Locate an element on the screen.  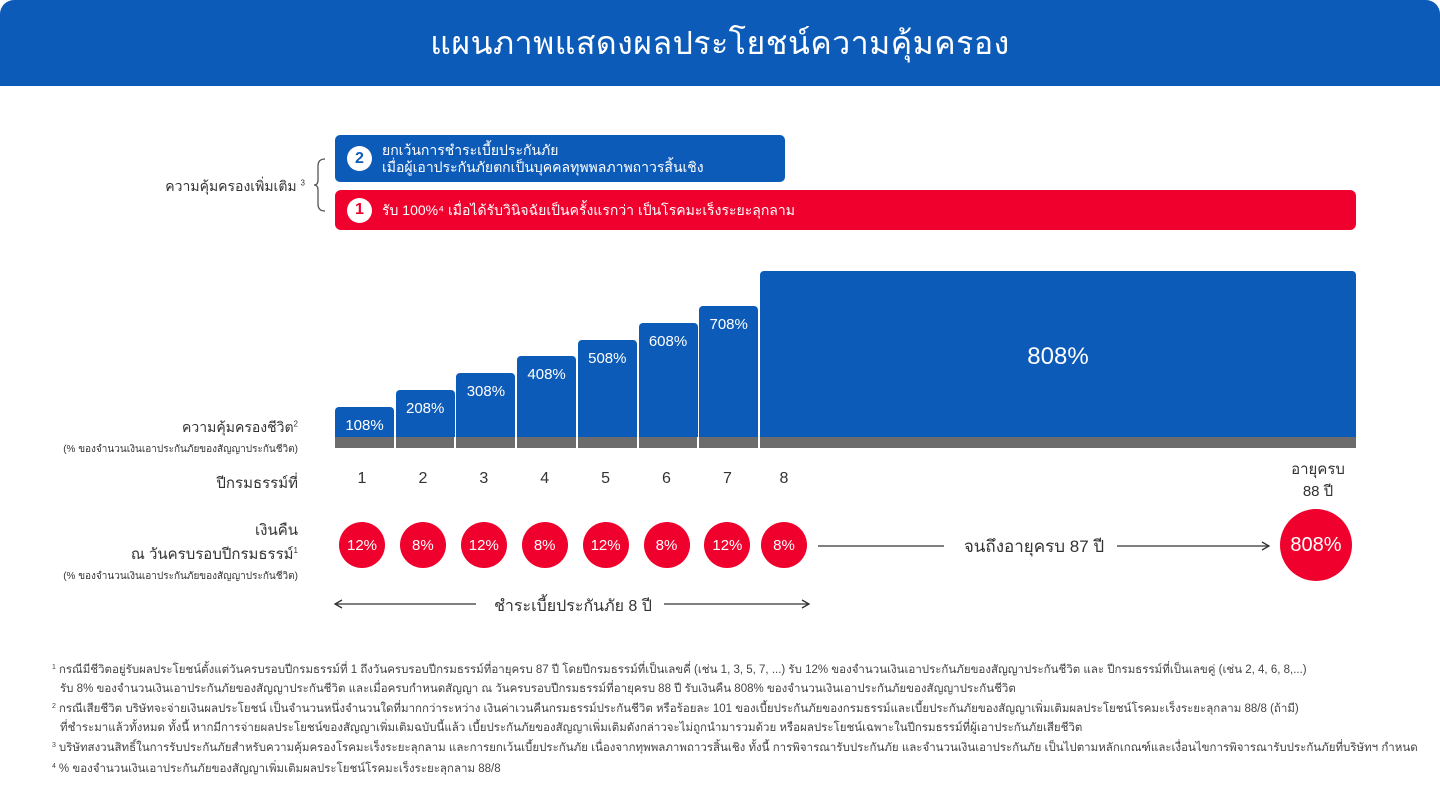
cash-back-year-3: 12% is located at coordinates (483, 545).